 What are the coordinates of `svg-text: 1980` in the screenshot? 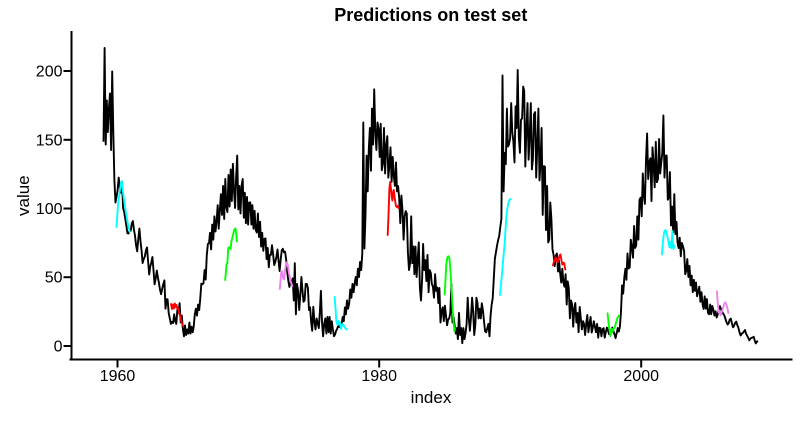 It's located at (379, 376).